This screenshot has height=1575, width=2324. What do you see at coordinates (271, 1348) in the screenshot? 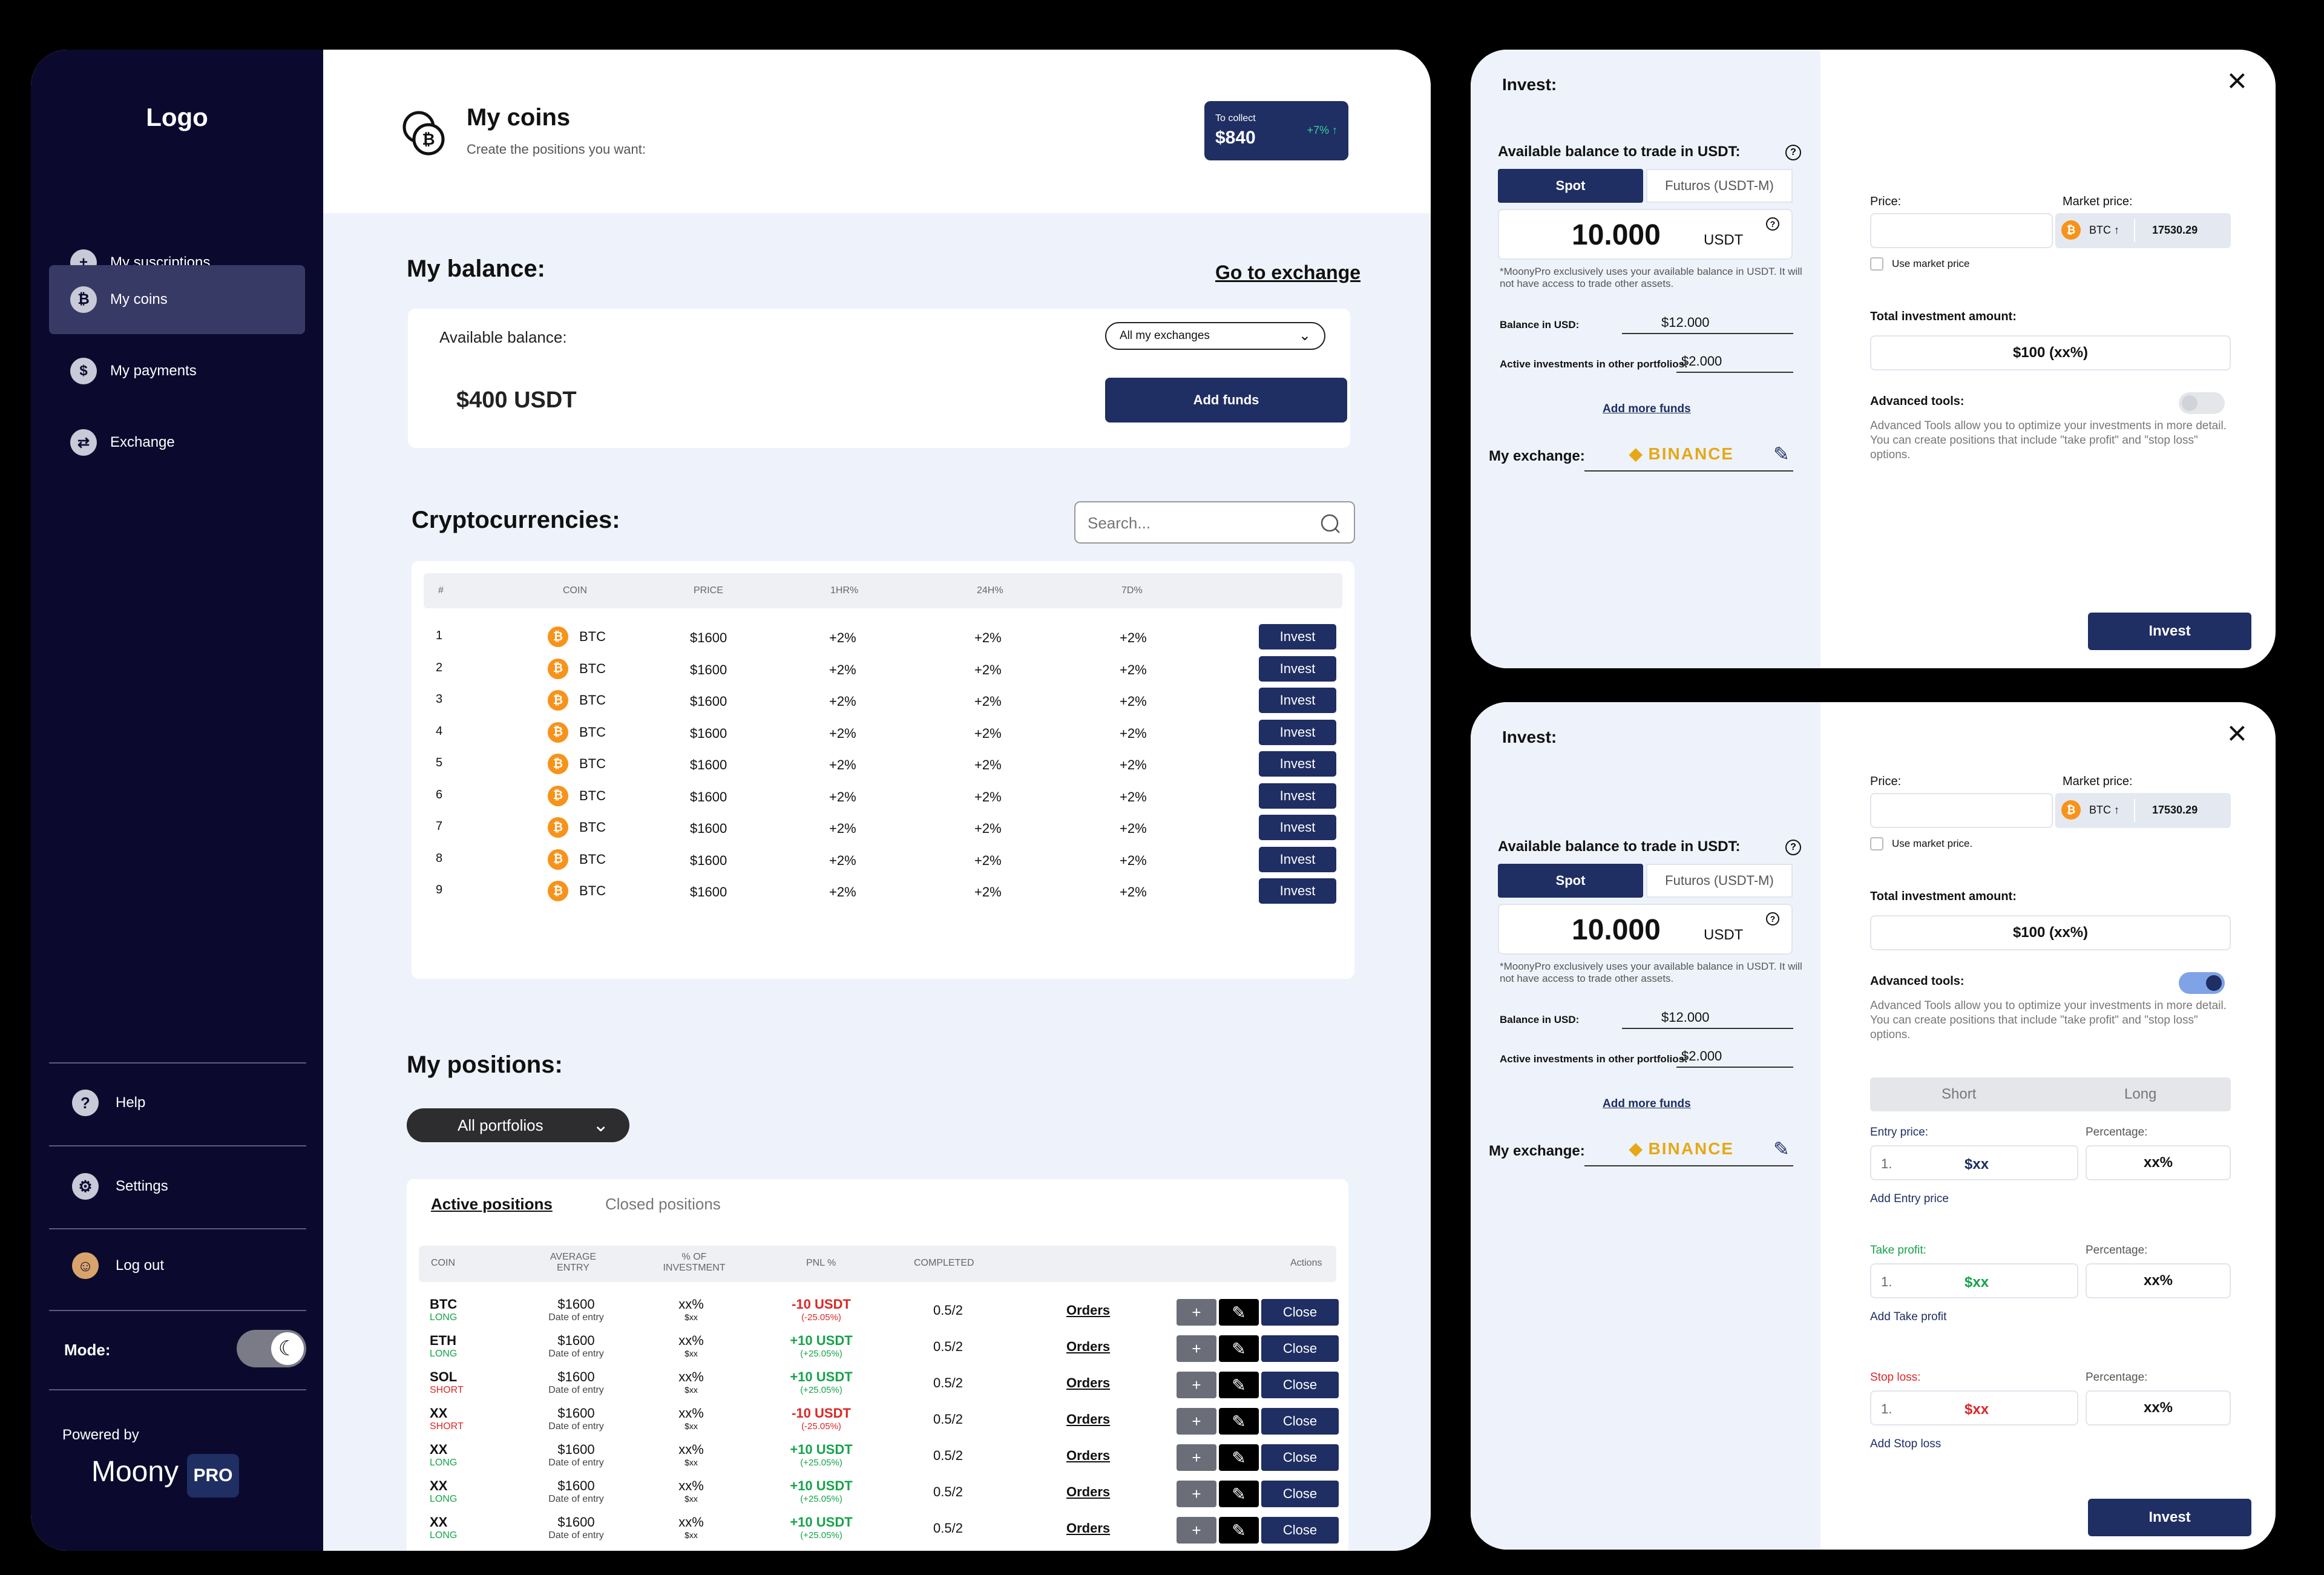
I see `mode-toggle: ☾` at bounding box center [271, 1348].